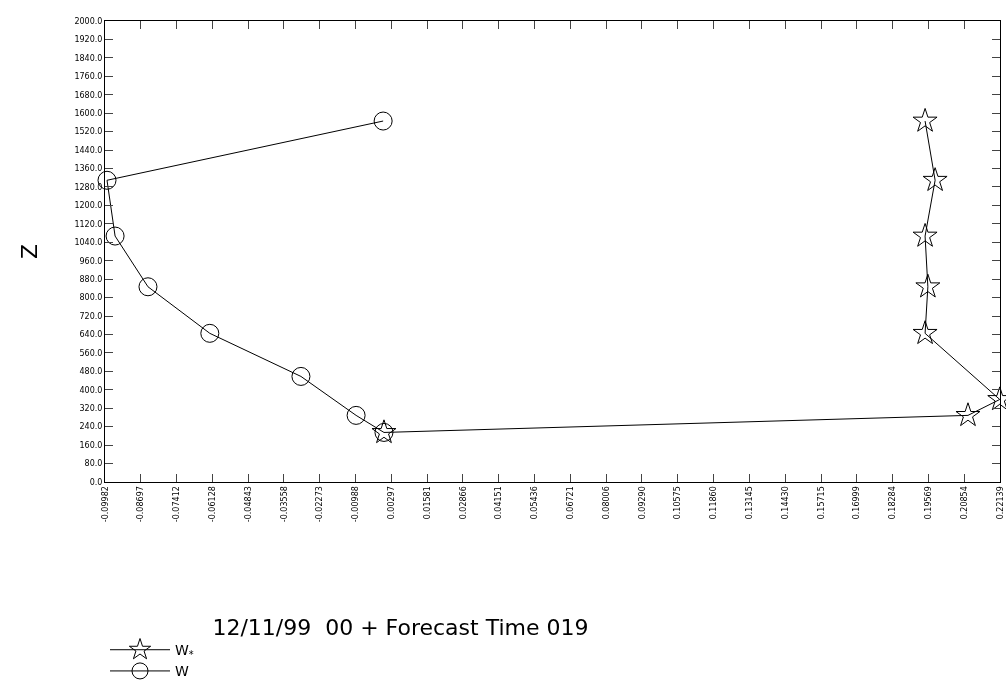 The image size is (1006, 693). Describe the element at coordinates (248, 504) in the screenshot. I see `x-tick-label: -0.04843` at that location.